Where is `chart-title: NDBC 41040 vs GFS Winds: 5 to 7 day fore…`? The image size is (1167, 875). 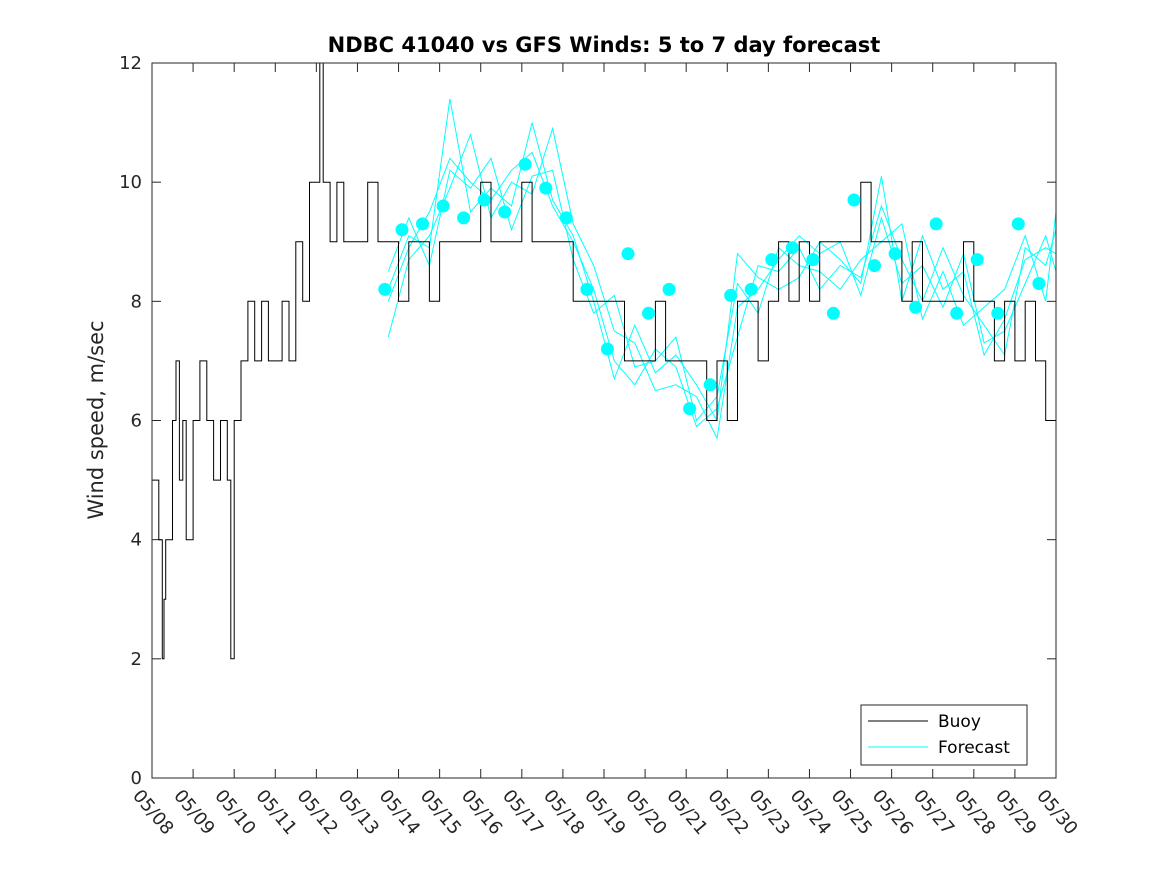 chart-title: NDBC 41040 vs GFS Winds: 5 to 7 day fore… is located at coordinates (604, 45).